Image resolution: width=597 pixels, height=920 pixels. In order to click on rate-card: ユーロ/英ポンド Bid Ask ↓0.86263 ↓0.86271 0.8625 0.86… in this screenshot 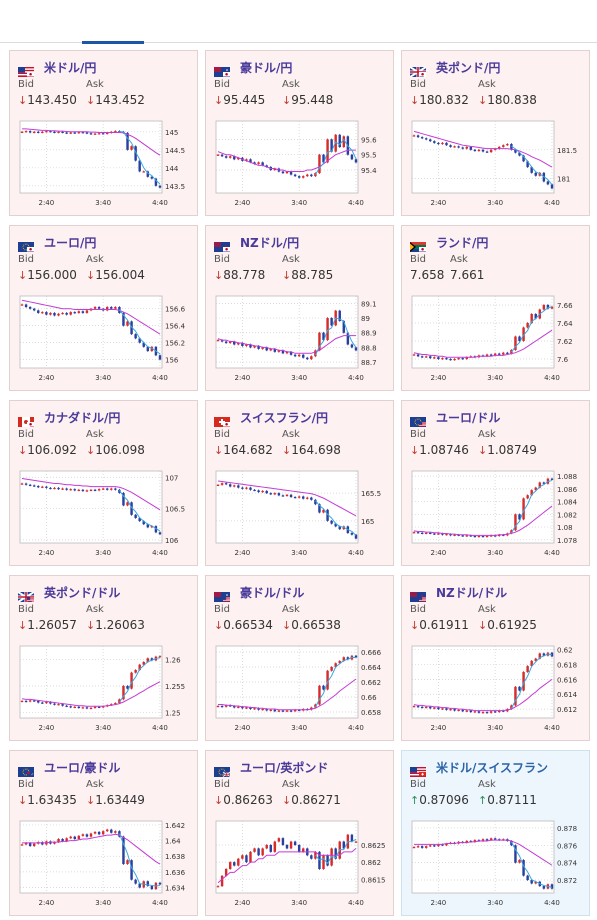, I will do `click(299, 833)`.